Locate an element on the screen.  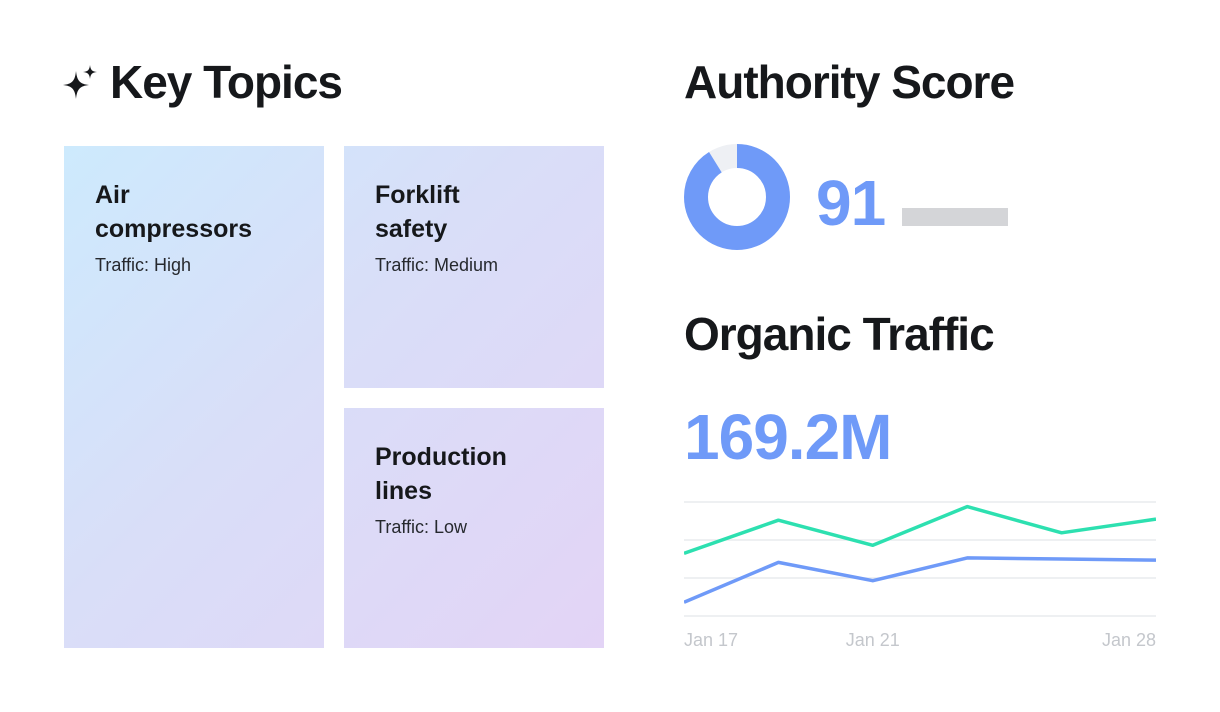
topic-name-line1: Forklift is located at coordinates (417, 195).